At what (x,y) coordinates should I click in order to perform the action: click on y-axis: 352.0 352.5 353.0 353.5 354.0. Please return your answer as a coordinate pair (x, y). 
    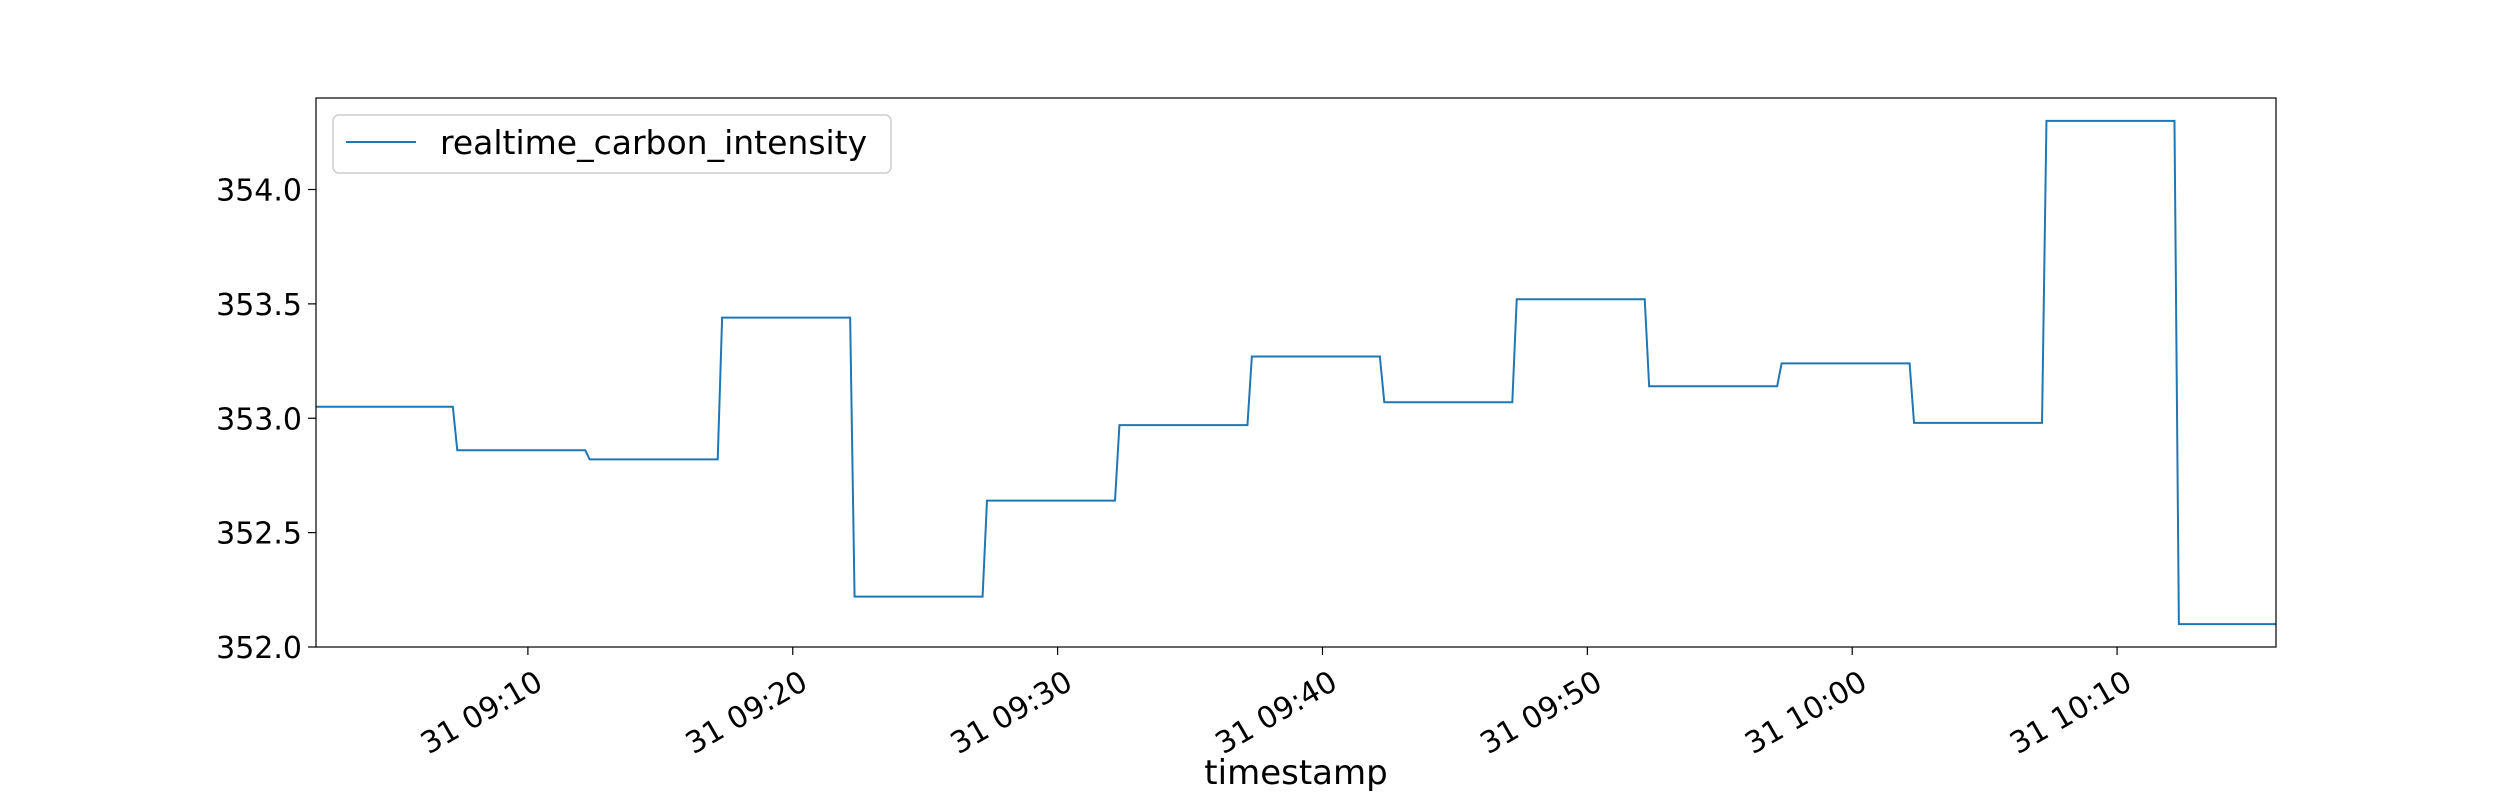
    Looking at the image, I should click on (266, 420).